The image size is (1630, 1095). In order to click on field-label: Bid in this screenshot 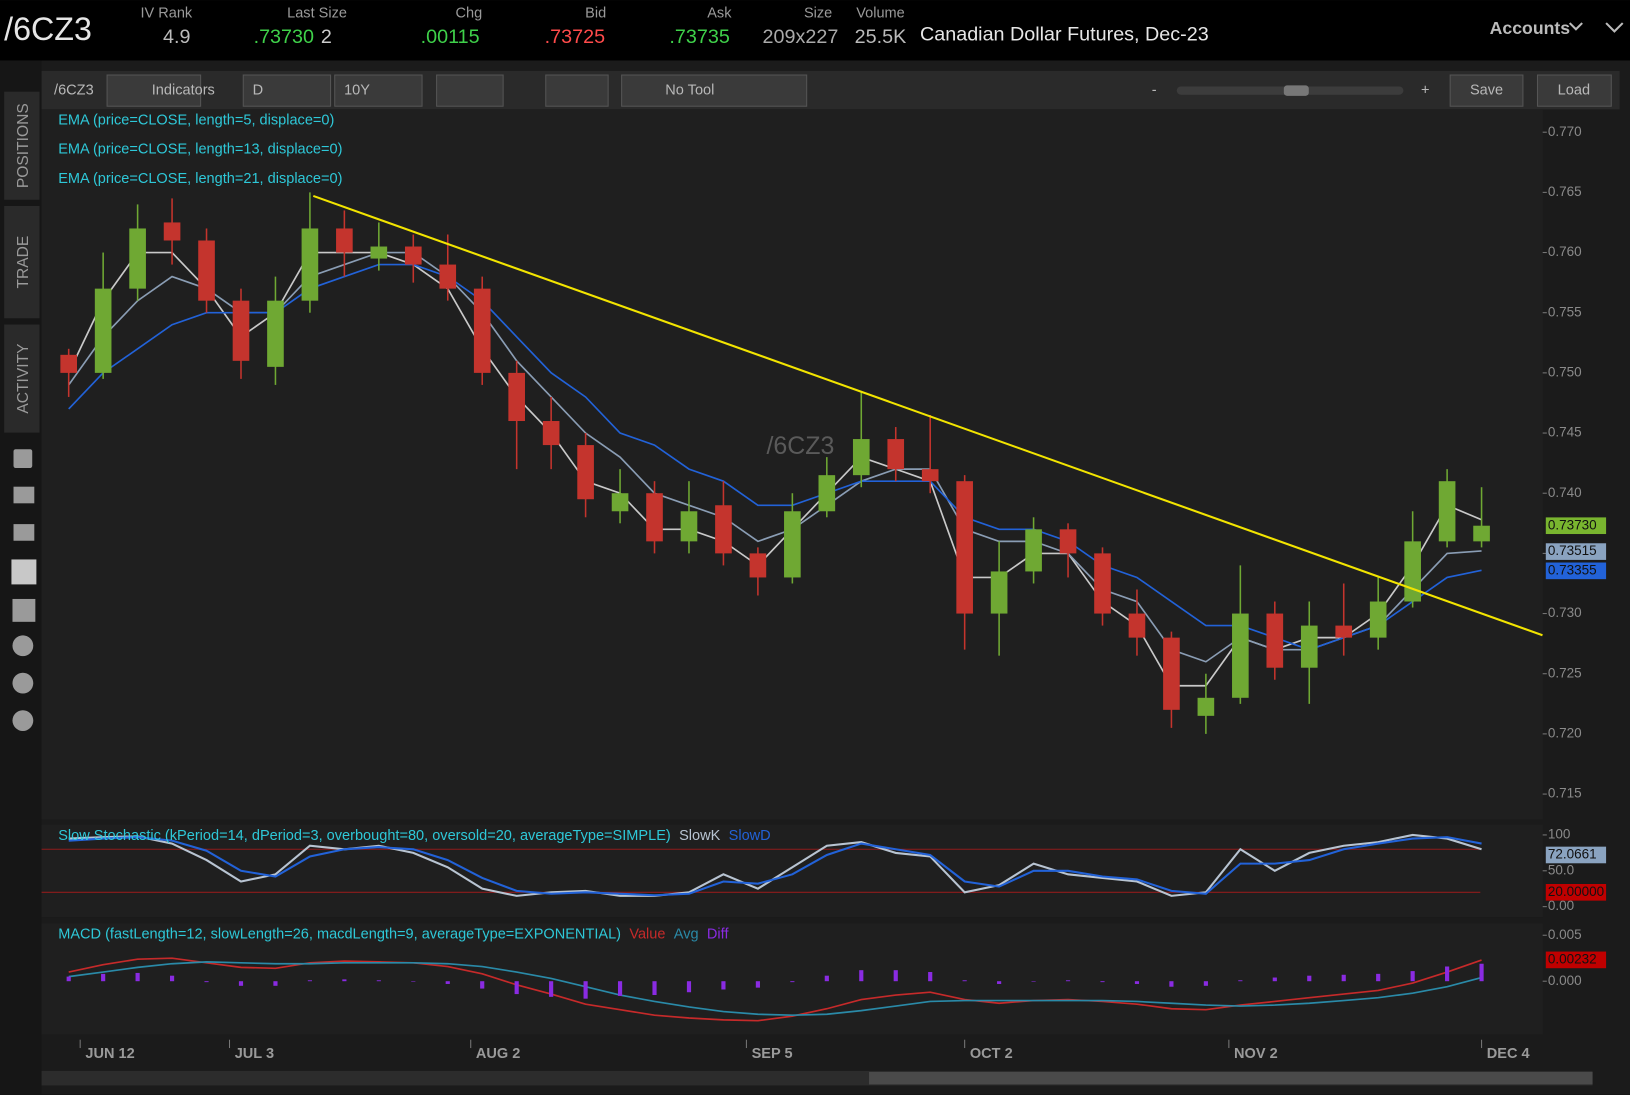, I will do `click(595, 14)`.